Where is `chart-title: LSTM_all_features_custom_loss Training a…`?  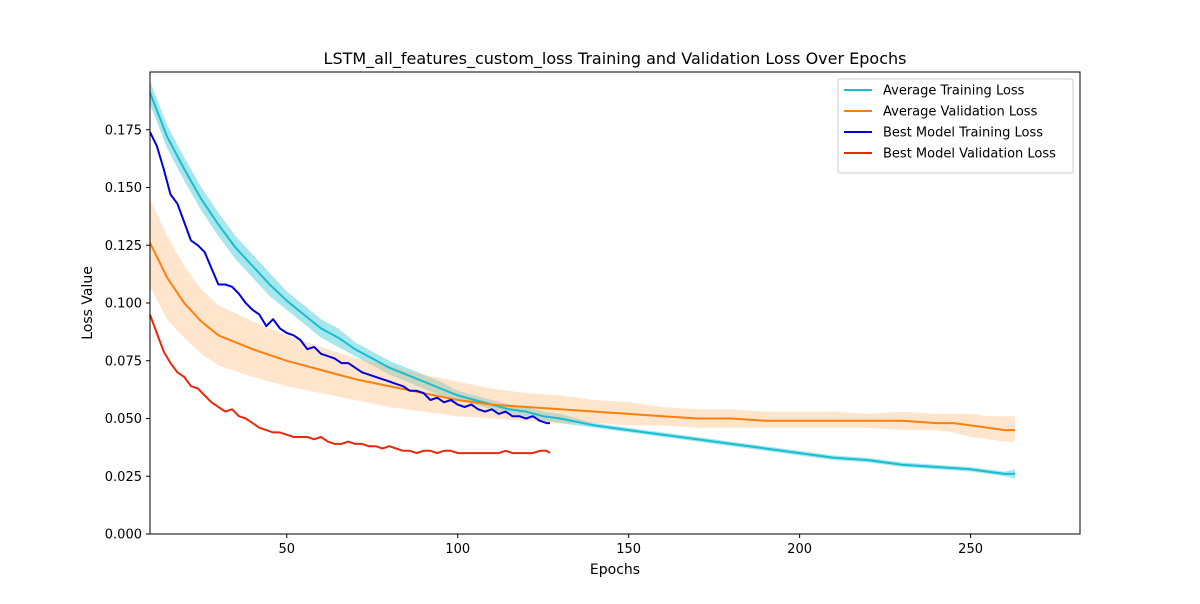 chart-title: LSTM_all_features_custom_loss Training a… is located at coordinates (615, 59).